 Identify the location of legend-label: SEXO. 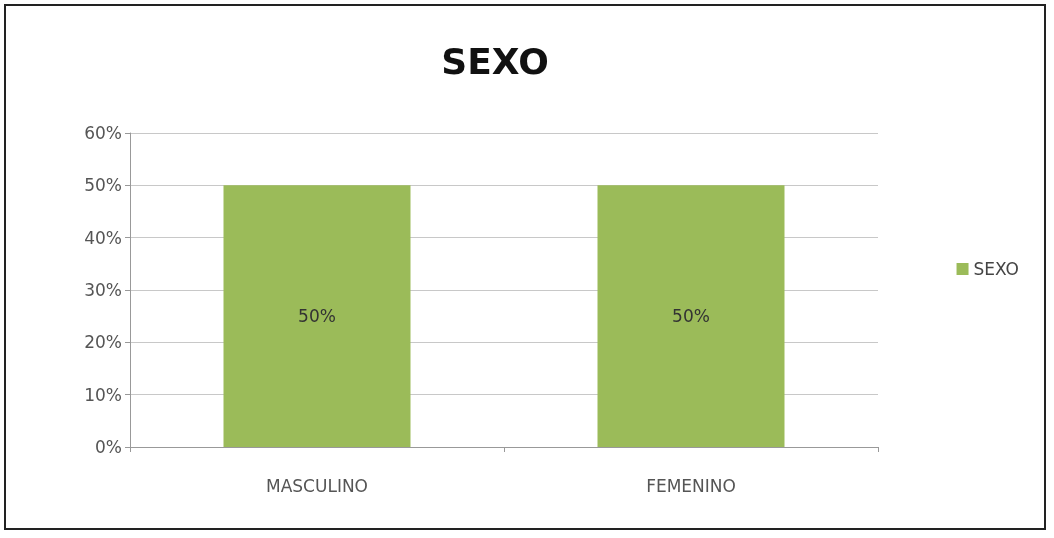
(996, 269).